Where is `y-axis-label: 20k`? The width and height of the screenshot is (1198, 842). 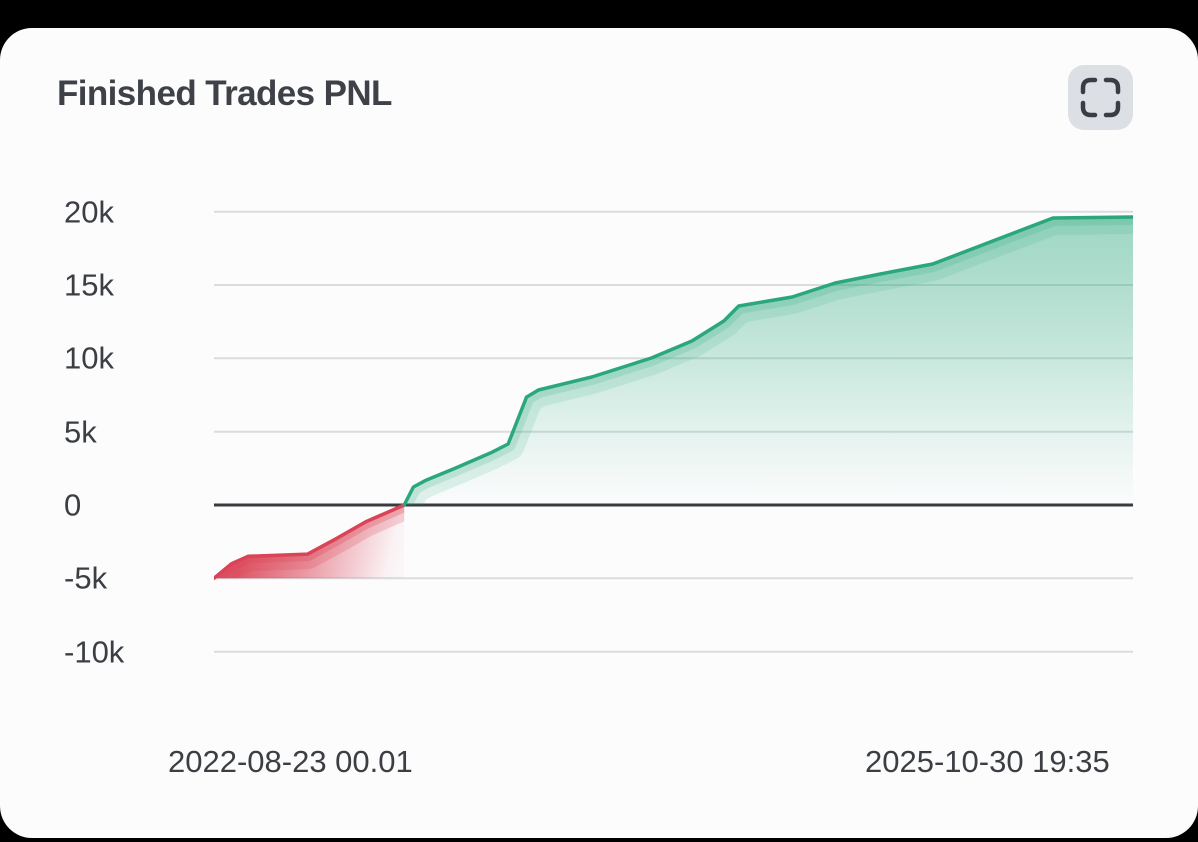
y-axis-label: 20k is located at coordinates (89, 212).